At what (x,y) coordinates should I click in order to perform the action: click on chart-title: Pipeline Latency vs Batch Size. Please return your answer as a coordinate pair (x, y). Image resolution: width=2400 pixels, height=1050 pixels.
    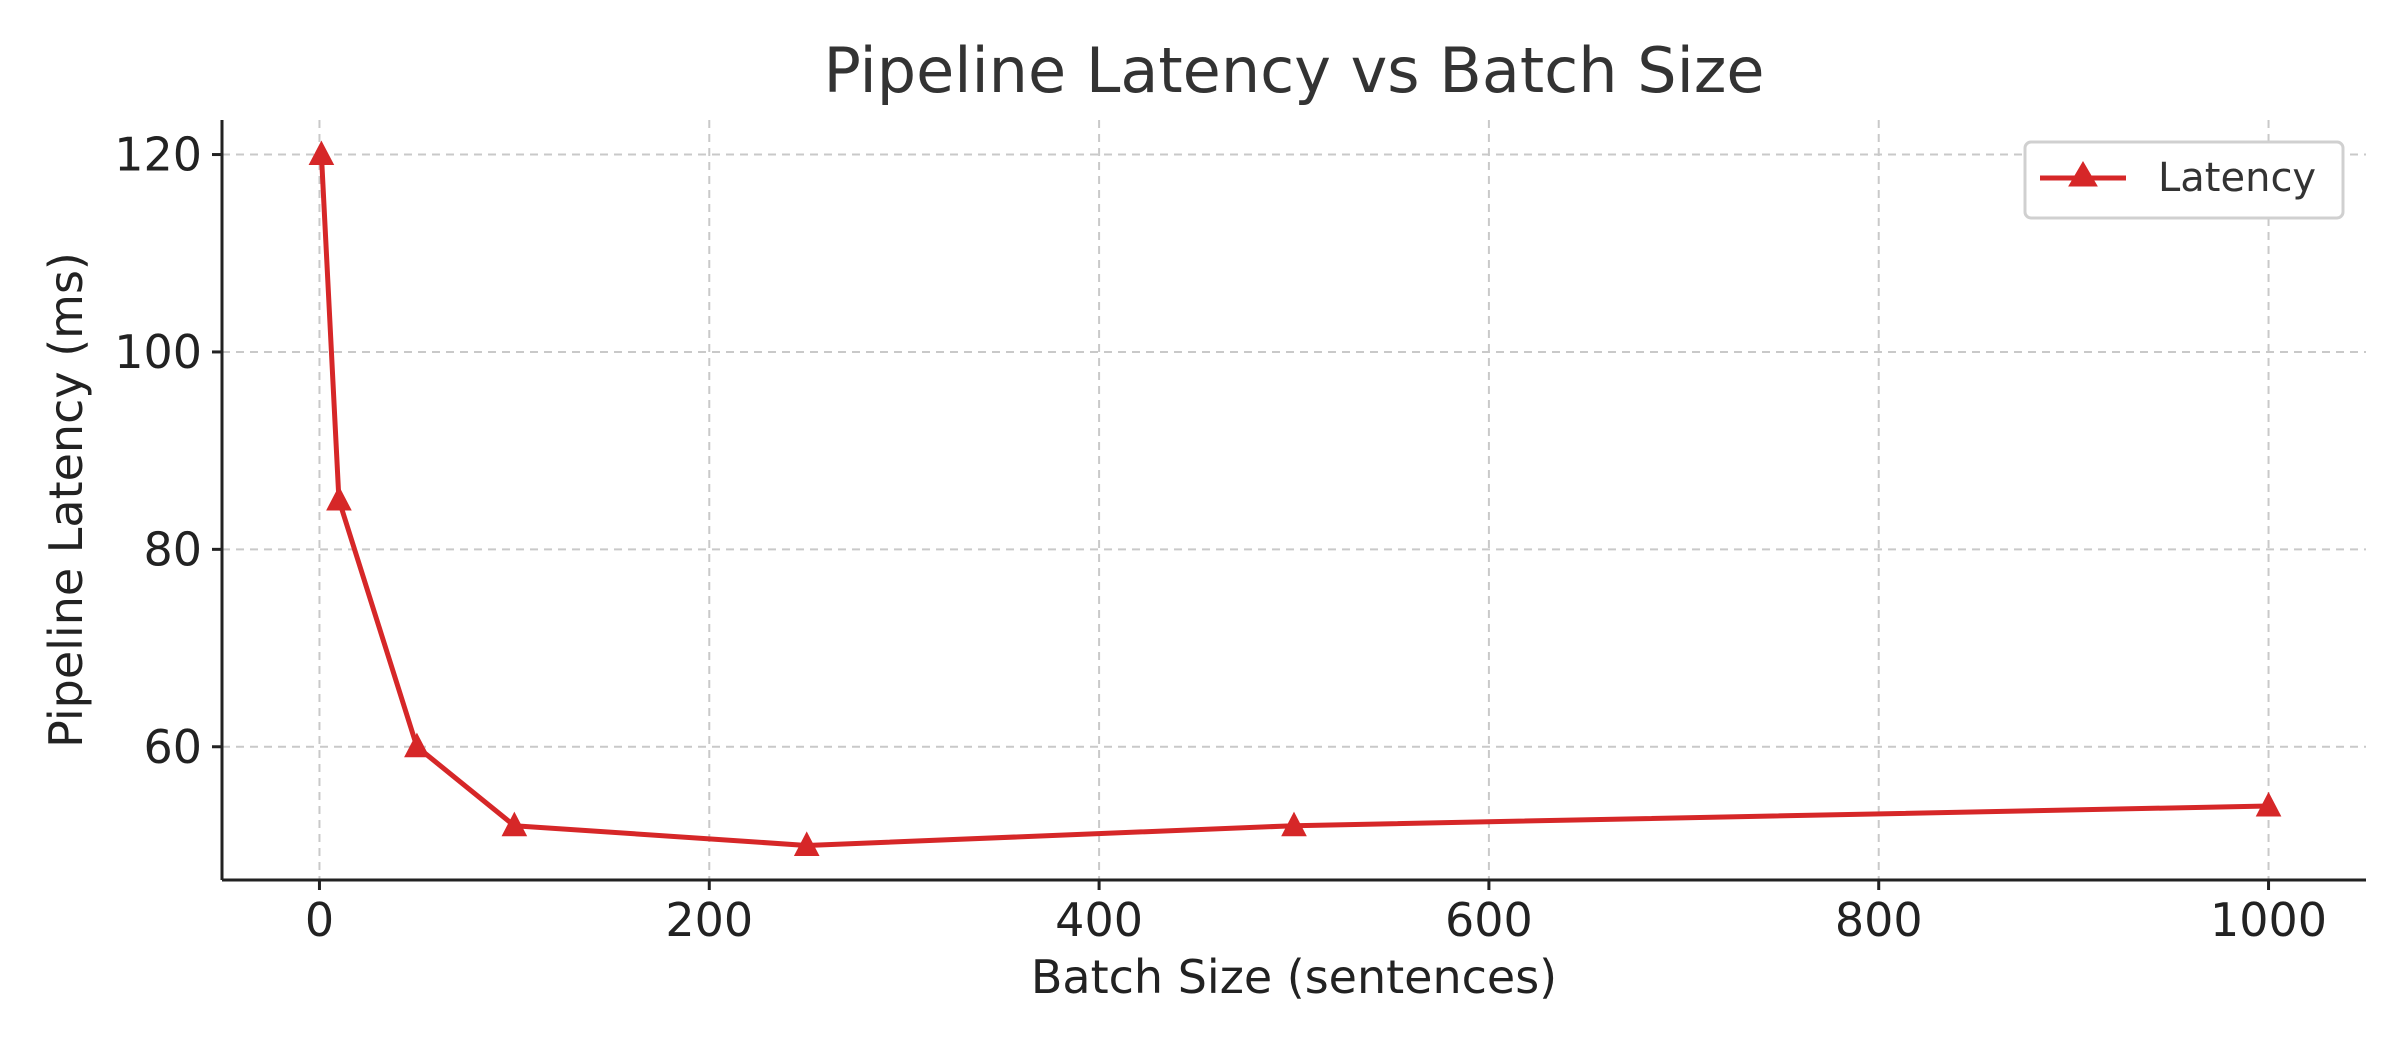
    Looking at the image, I should click on (1293, 70).